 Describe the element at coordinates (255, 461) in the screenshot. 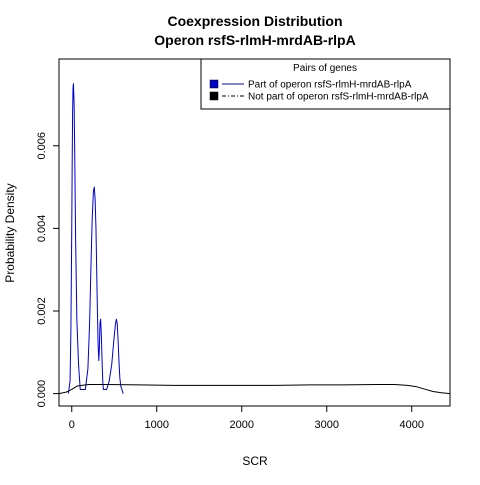

I see `x-axis-label: SCR` at that location.